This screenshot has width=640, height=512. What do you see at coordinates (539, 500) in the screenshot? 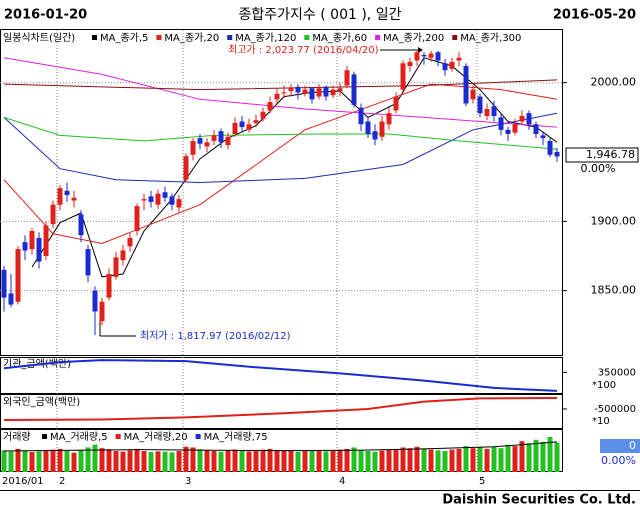
I see `footer: Daishin Securities Co. Ltd.` at bounding box center [539, 500].